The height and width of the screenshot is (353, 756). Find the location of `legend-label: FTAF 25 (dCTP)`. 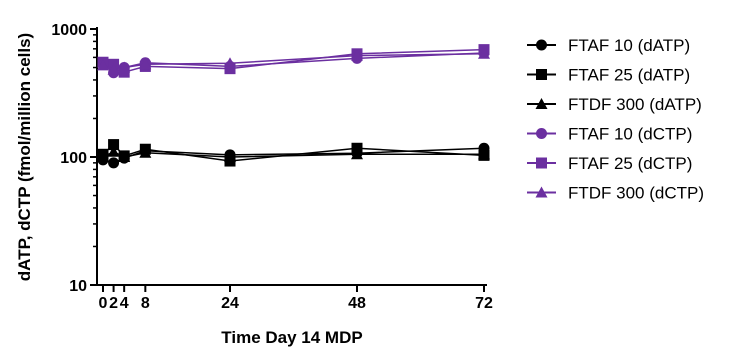

legend-label: FTAF 25 (dCTP) is located at coordinates (630, 163).